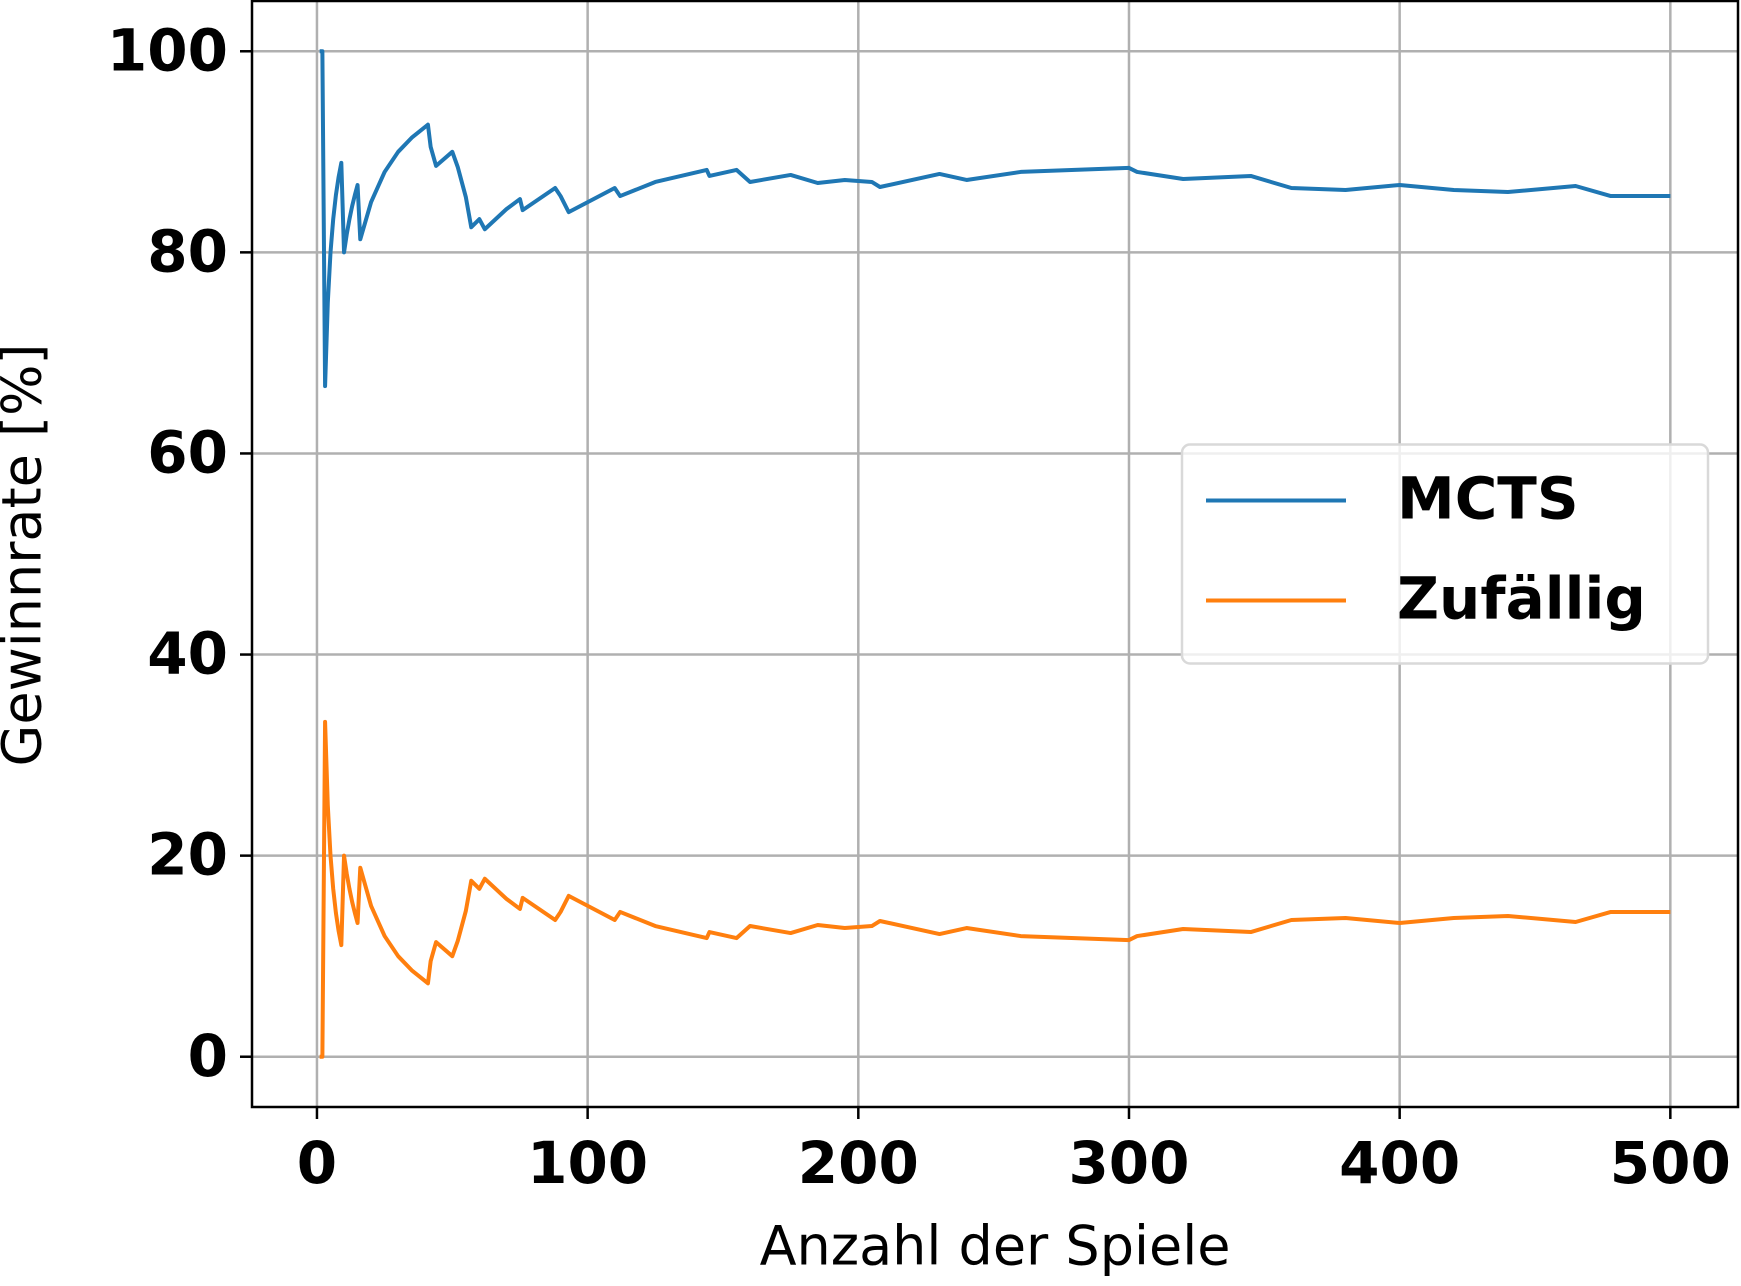  I want to click on y-tick-label: 60, so click(187, 453).